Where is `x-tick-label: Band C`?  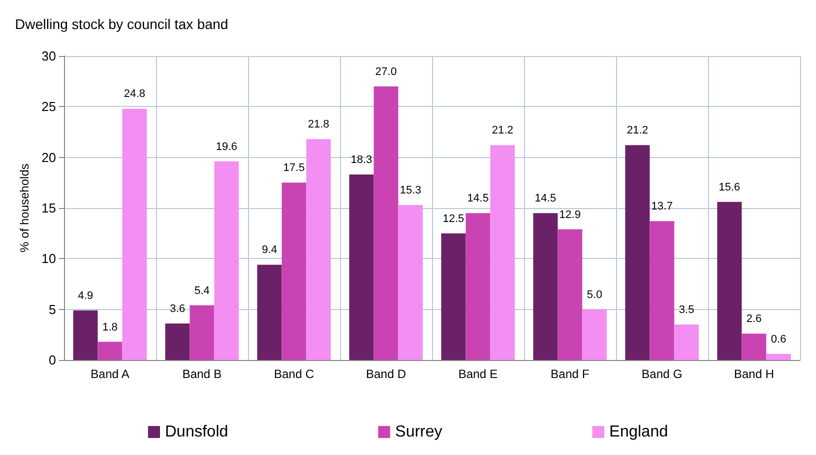
x-tick-label: Band C is located at coordinates (294, 374).